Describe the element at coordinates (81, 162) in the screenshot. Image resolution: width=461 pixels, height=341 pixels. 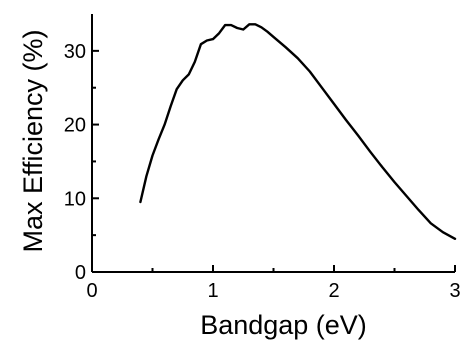
I see `y-axis-ticks: 0 10 20 30` at that location.